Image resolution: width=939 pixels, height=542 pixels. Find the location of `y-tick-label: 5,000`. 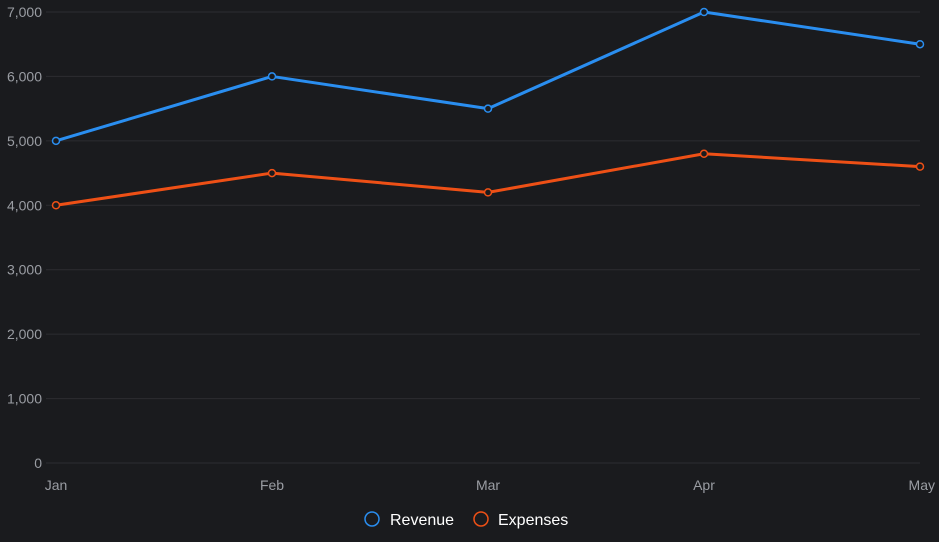

y-tick-label: 5,000 is located at coordinates (24, 141).